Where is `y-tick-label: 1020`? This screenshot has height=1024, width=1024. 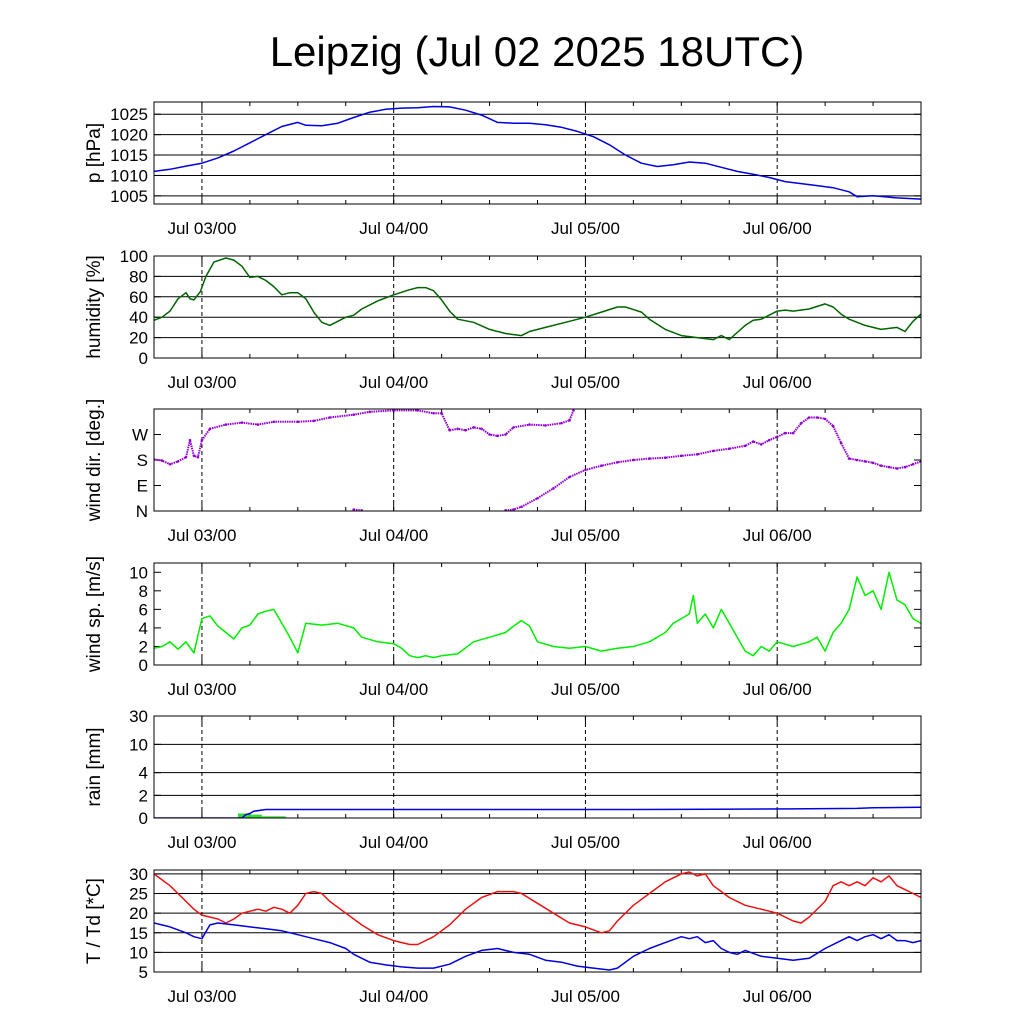
y-tick-label: 1020 is located at coordinates (129, 135).